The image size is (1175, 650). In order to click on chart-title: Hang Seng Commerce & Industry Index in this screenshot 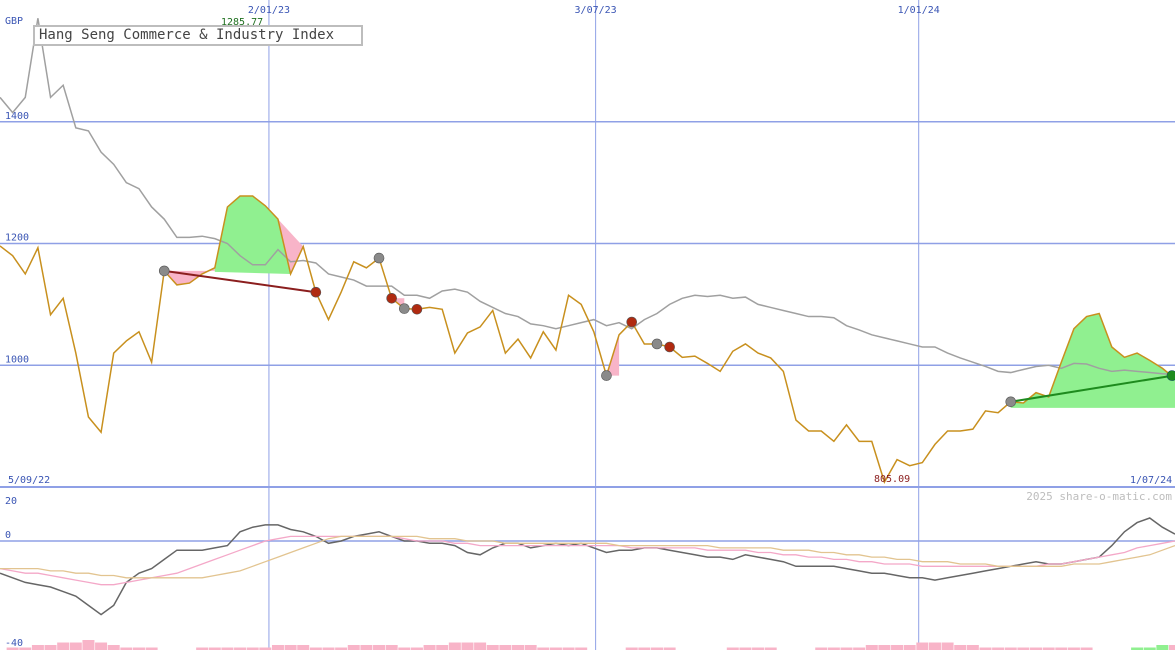, I will do `click(187, 35)`.